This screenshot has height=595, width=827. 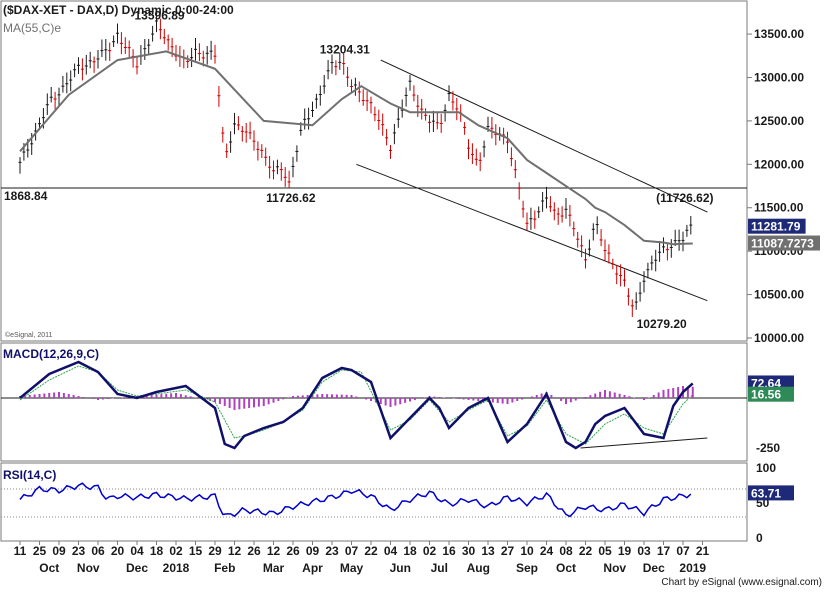 I want to click on price-axis-label: 13000.00, so click(x=779, y=77).